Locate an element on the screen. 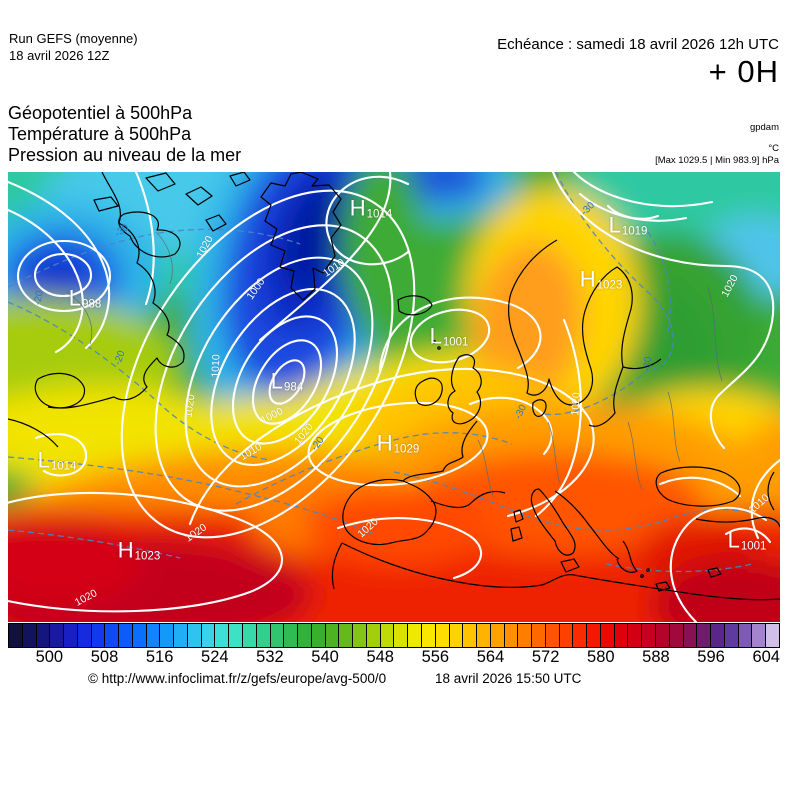  title-pressure: Pression au niveau de la mer is located at coordinates (125, 155).